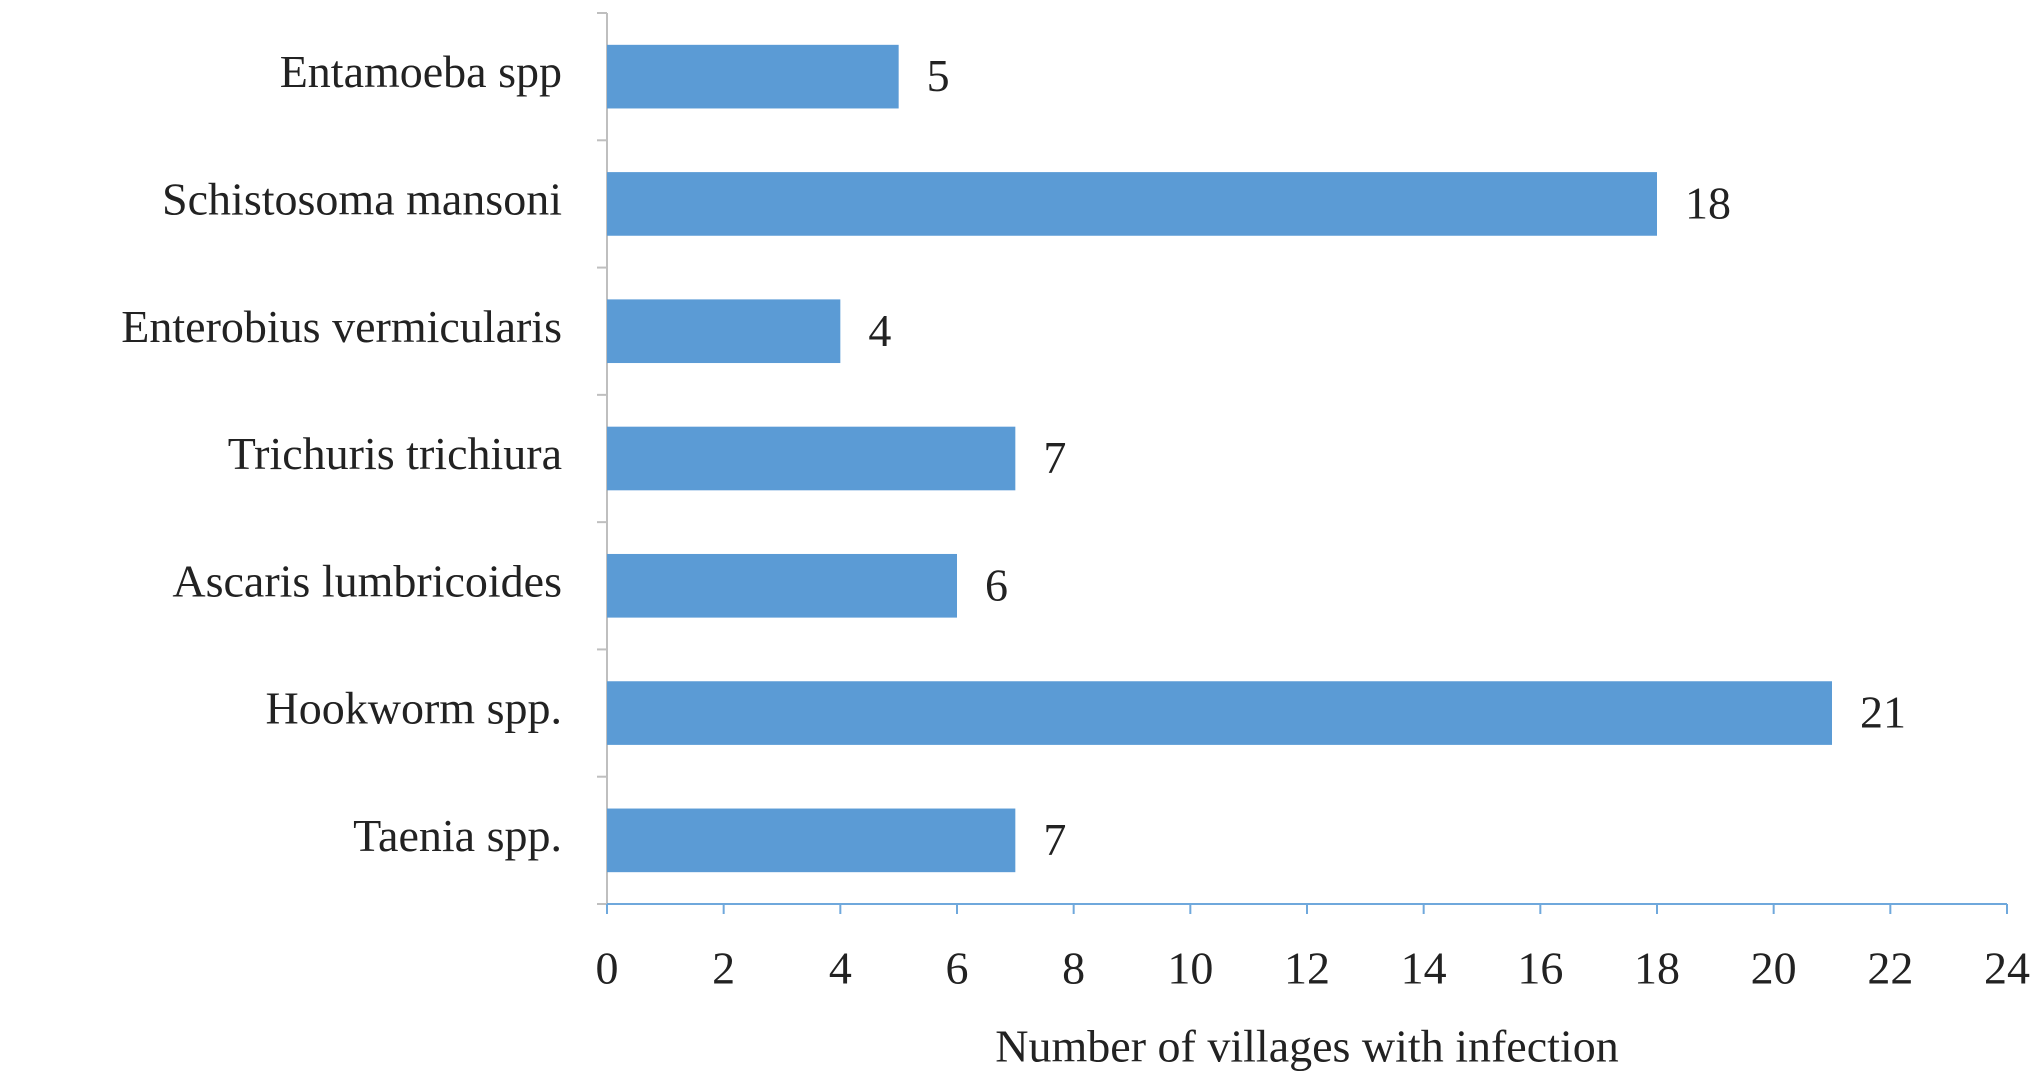  I want to click on data-label: 6, so click(996, 584).